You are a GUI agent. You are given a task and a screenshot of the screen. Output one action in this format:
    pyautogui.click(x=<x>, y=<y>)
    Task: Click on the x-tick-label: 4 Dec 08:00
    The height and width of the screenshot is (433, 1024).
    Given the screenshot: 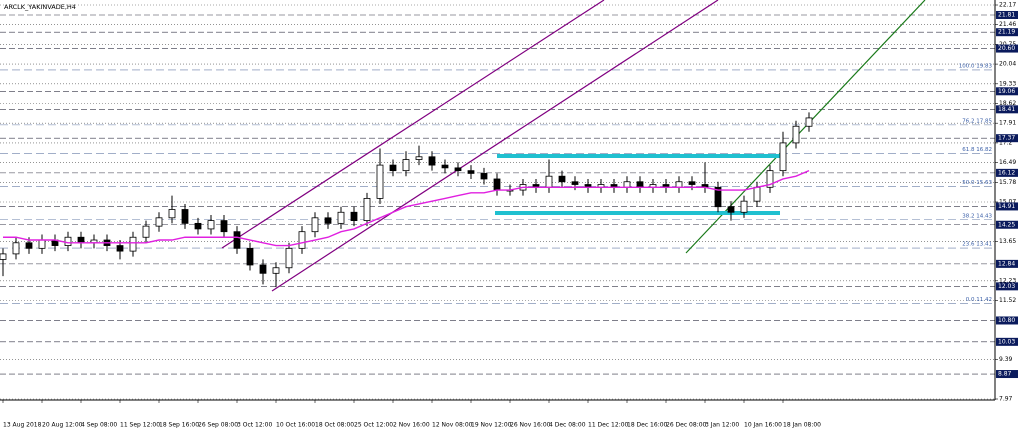 What is the action you would take?
    pyautogui.click(x=567, y=425)
    